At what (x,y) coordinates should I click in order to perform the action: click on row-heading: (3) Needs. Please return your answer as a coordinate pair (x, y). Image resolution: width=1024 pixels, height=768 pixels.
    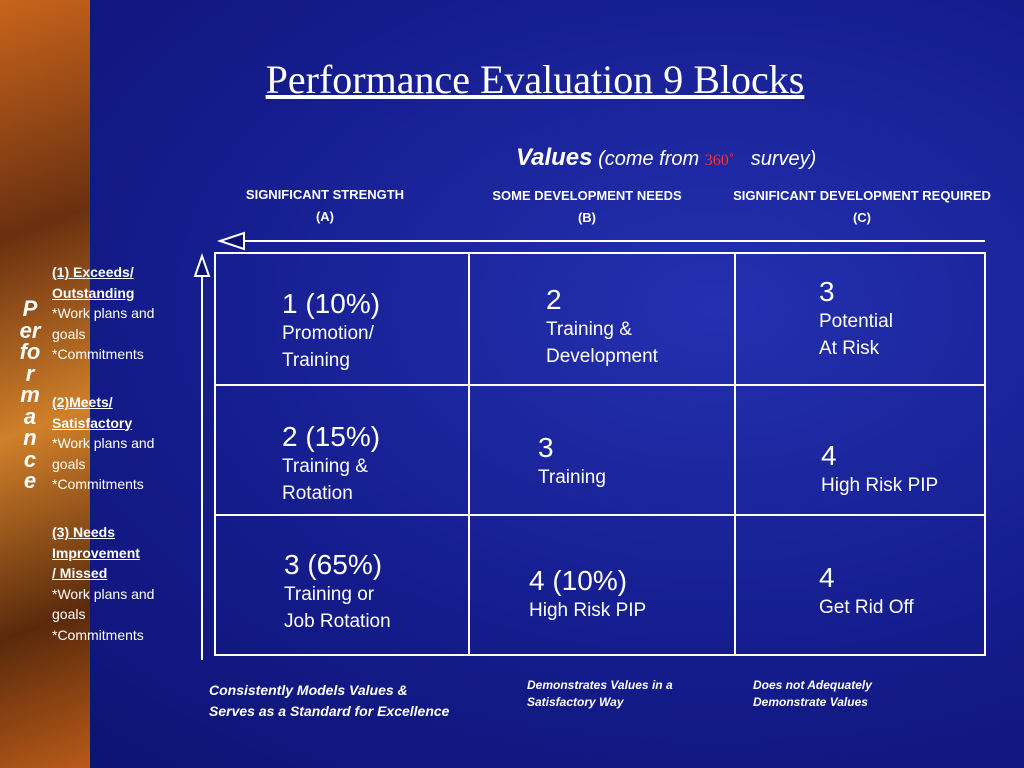
    Looking at the image, I should click on (84, 532).